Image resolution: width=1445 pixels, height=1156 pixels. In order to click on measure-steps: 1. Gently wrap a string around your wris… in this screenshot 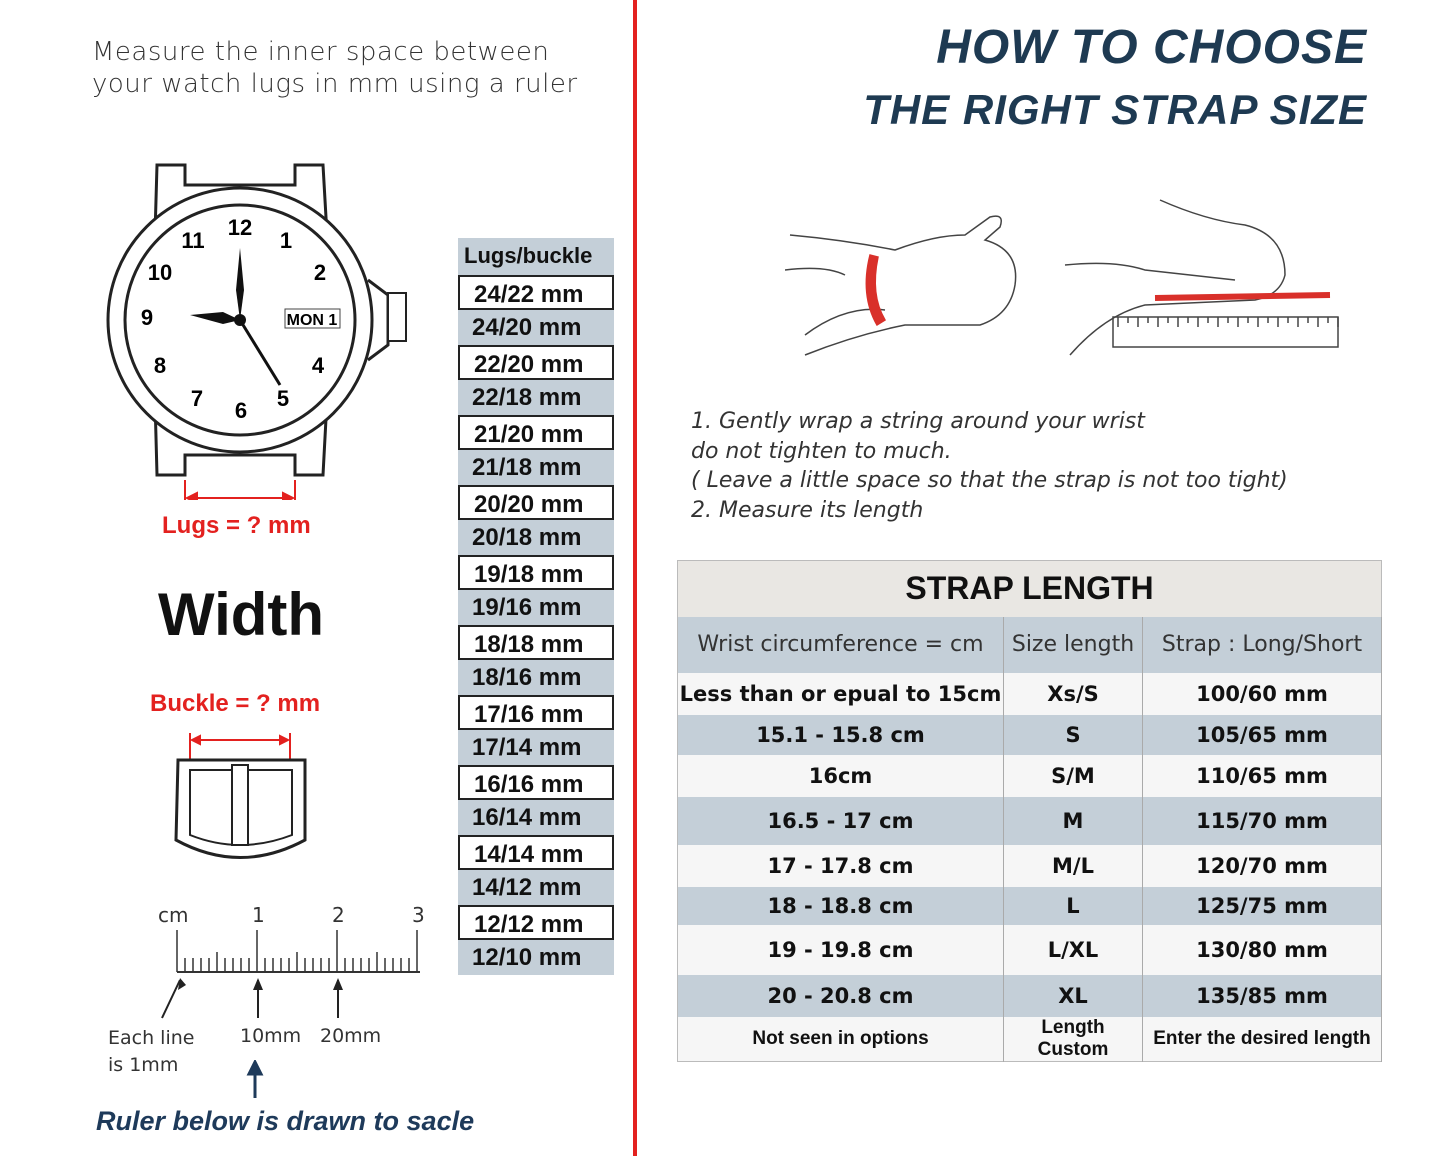, I will do `click(989, 466)`.